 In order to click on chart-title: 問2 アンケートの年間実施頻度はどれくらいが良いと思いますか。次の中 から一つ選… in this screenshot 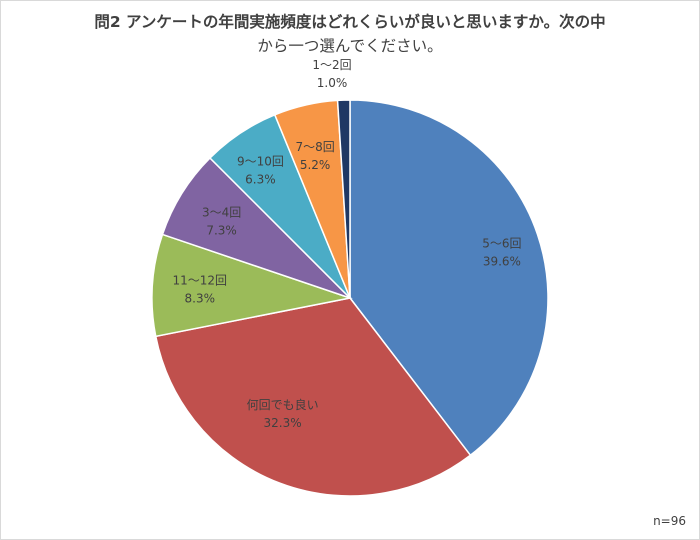, I will do `click(350, 34)`.